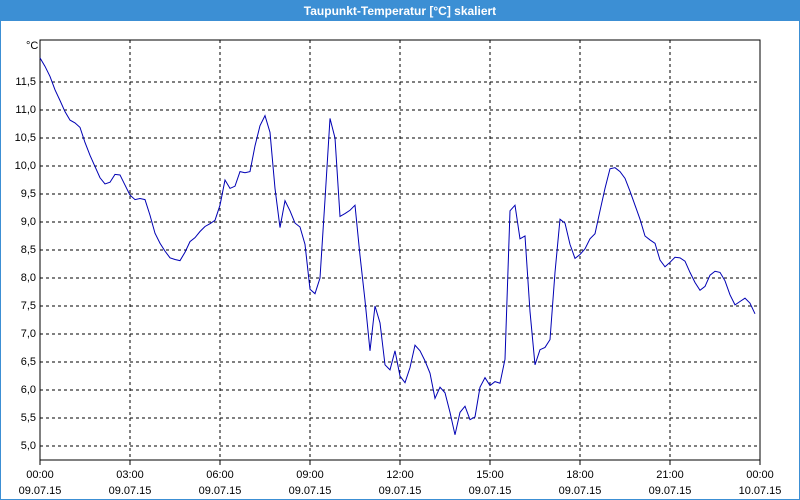 This screenshot has height=500, width=800. What do you see at coordinates (130, 475) in the screenshot?
I see `x-tick-label: 03:00` at bounding box center [130, 475].